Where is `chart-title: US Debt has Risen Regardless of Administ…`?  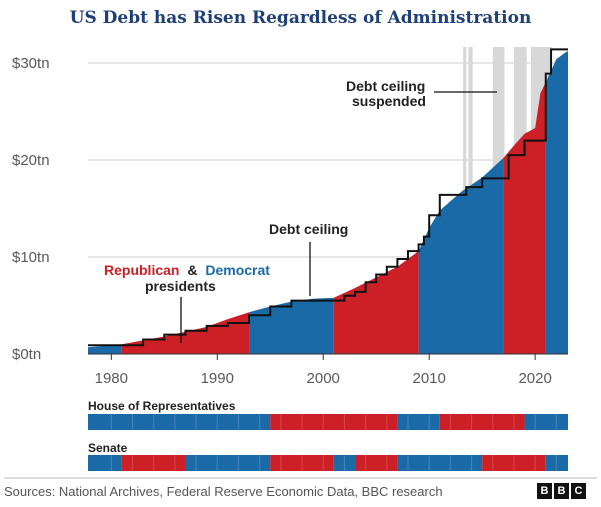 chart-title: US Debt has Risen Regardless of Administ… is located at coordinates (300, 18).